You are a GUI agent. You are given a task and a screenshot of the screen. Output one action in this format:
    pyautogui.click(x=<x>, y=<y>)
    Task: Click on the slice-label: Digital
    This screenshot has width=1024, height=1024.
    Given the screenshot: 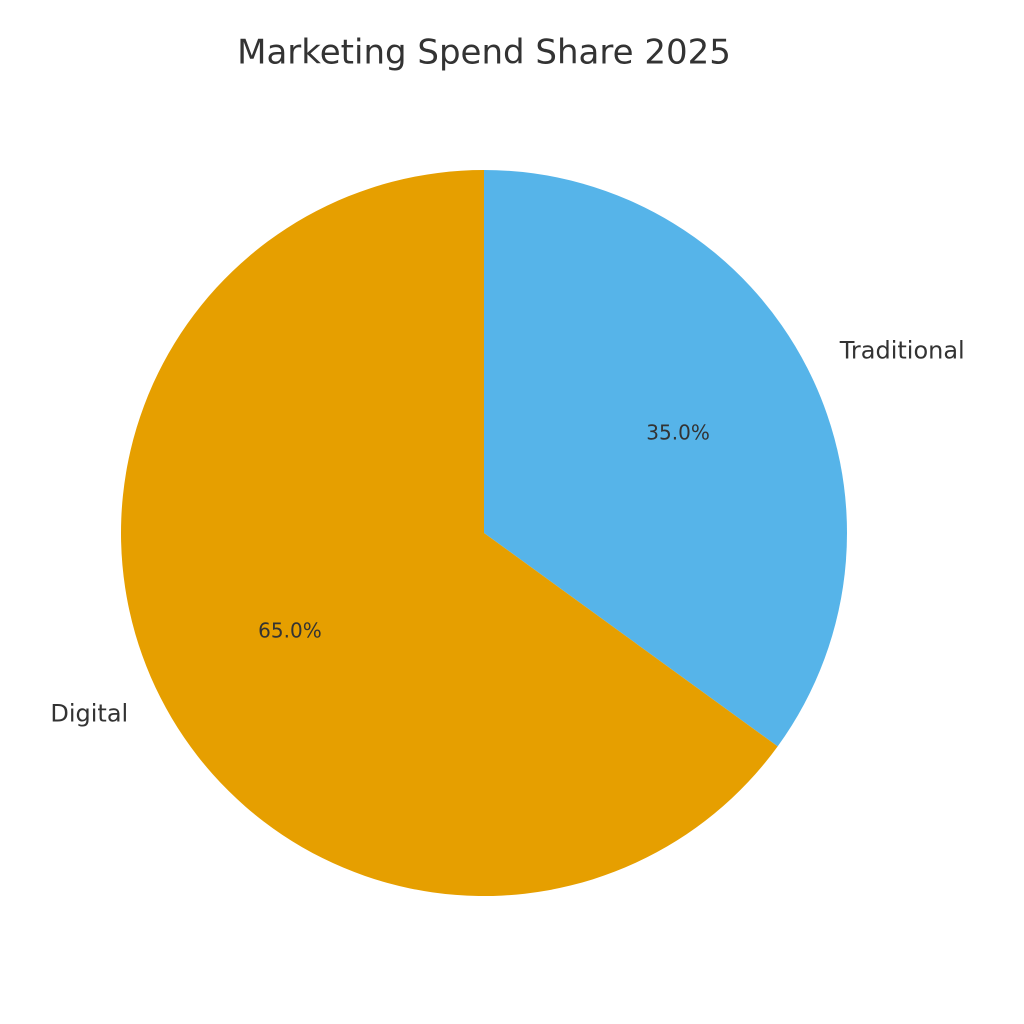 What is the action you would take?
    pyautogui.click(x=89, y=713)
    